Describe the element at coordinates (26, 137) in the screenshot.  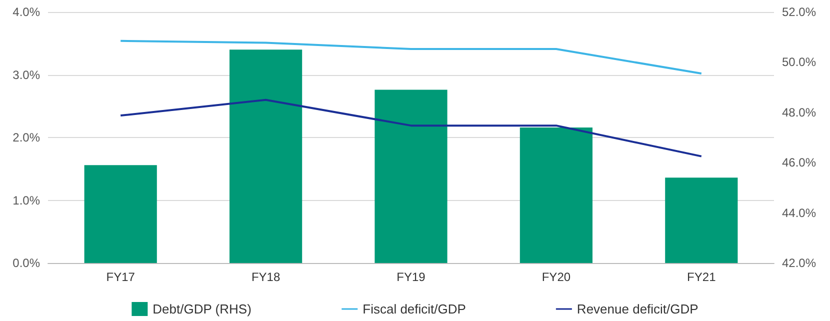
I see `y-tick-label: 2.0%` at that location.